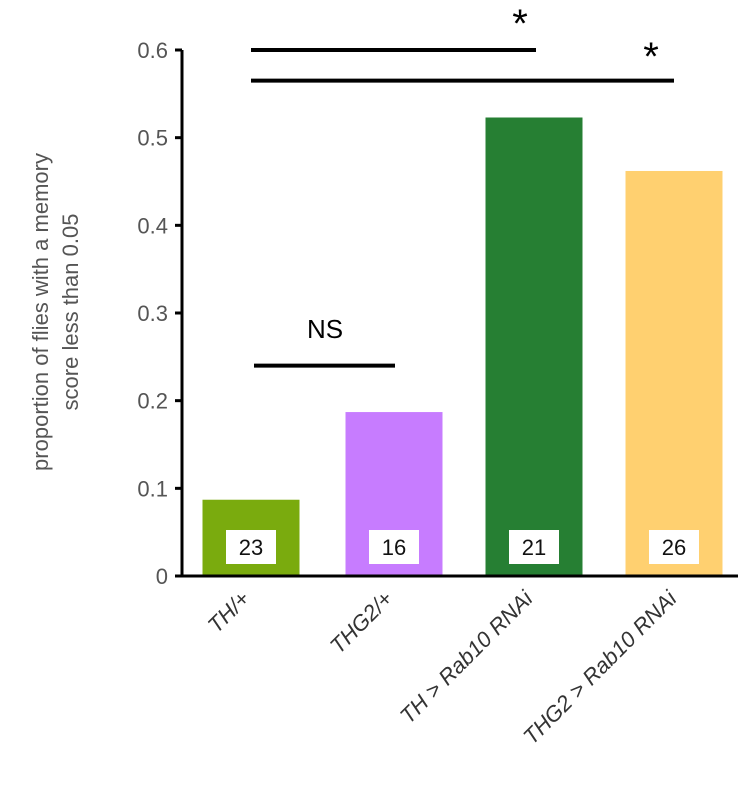 This screenshot has height=798, width=738. Describe the element at coordinates (600, 667) in the screenshot. I see `x-category-label-4: THG2 > Rab10 RNAi` at that location.